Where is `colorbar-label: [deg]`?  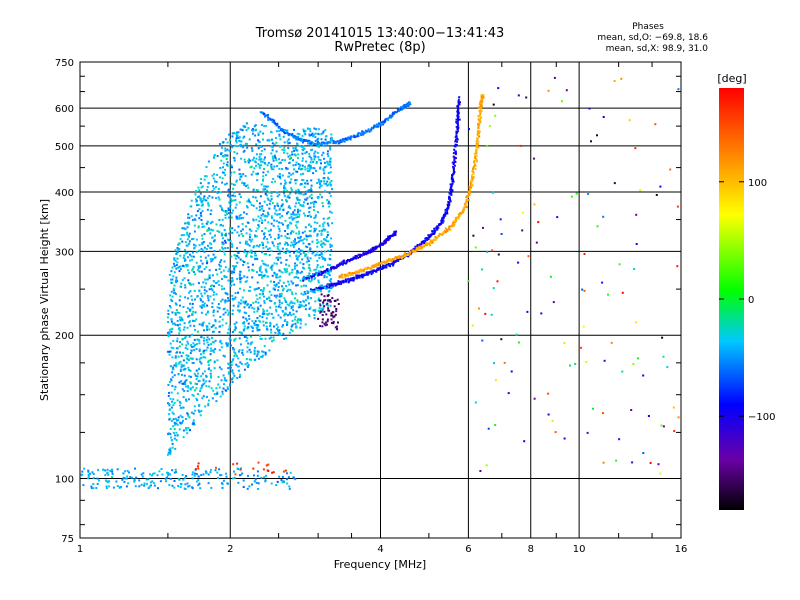
colorbar-label: [deg] is located at coordinates (731, 78).